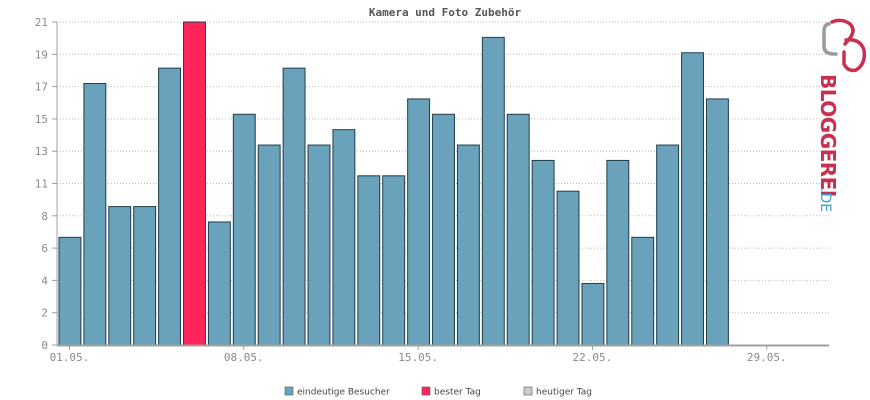  Describe the element at coordinates (343, 393) in the screenshot. I see `legend-label: eindeutige Besucher` at that location.